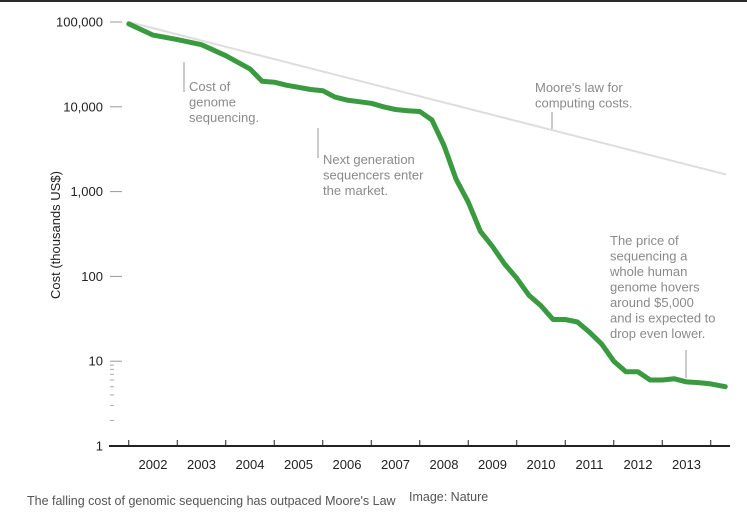  Describe the element at coordinates (373, 1) in the screenshot. I see `top-rule` at that location.